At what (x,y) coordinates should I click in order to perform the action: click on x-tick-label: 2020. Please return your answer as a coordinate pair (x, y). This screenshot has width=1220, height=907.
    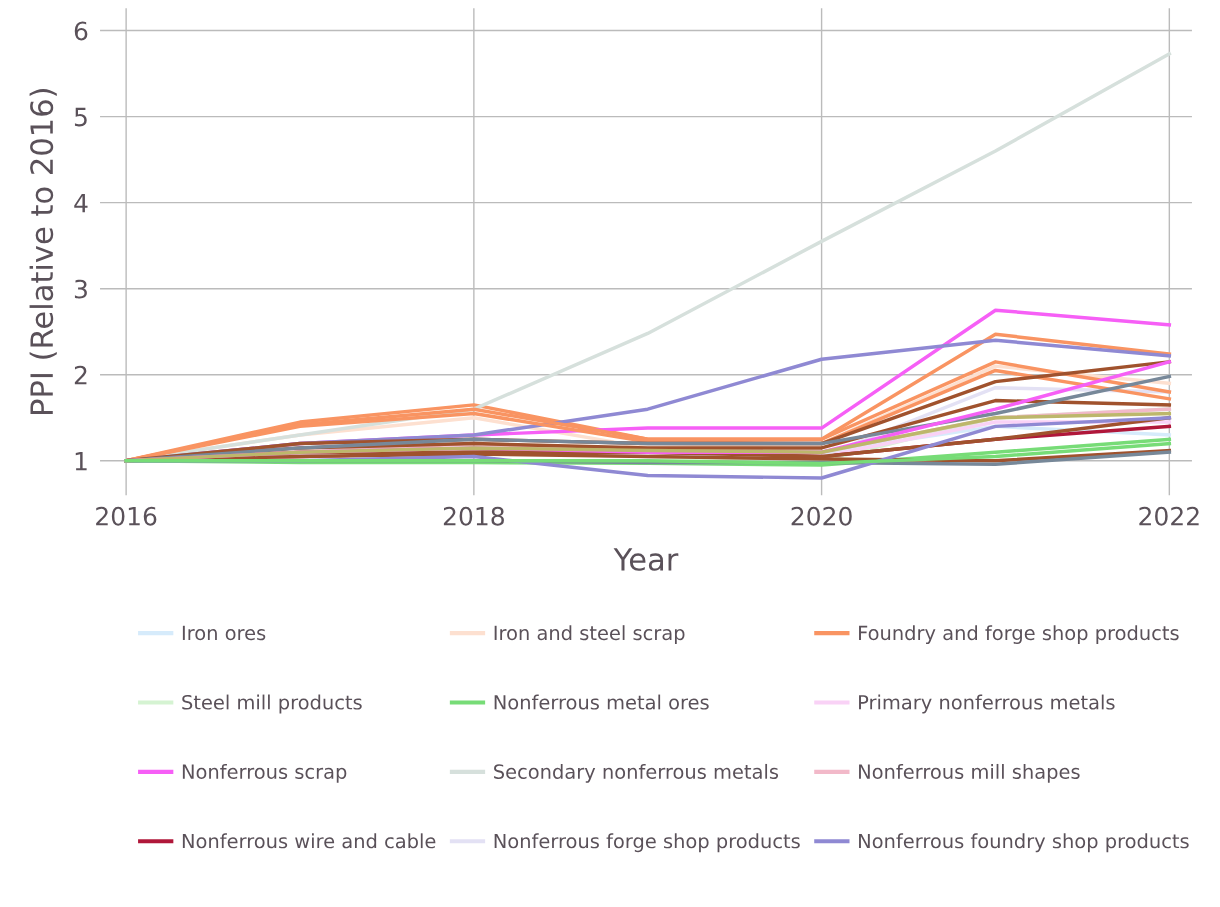
    Looking at the image, I should click on (821, 516).